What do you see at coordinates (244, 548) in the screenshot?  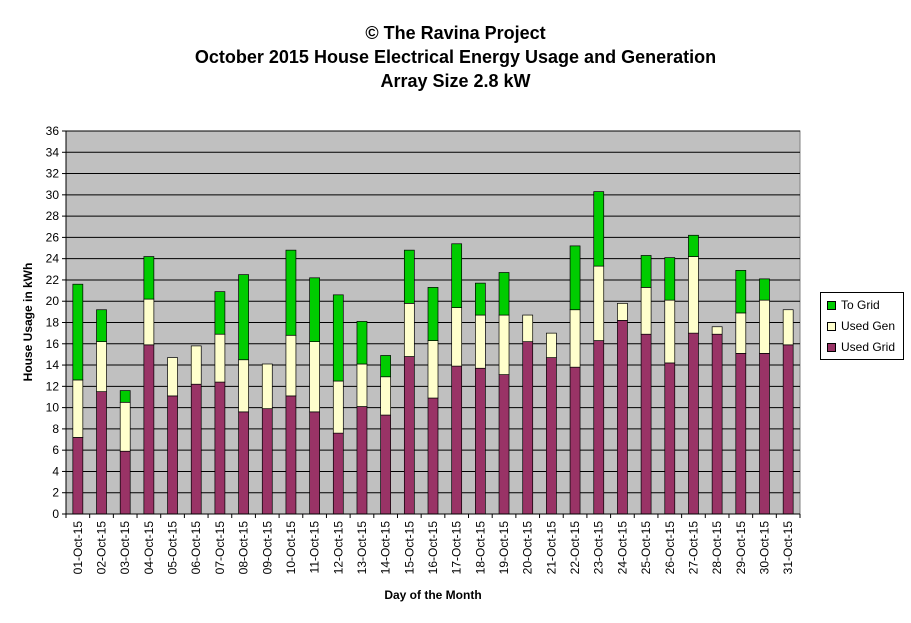 I see `x-tick-label: 08-Oct-15` at bounding box center [244, 548].